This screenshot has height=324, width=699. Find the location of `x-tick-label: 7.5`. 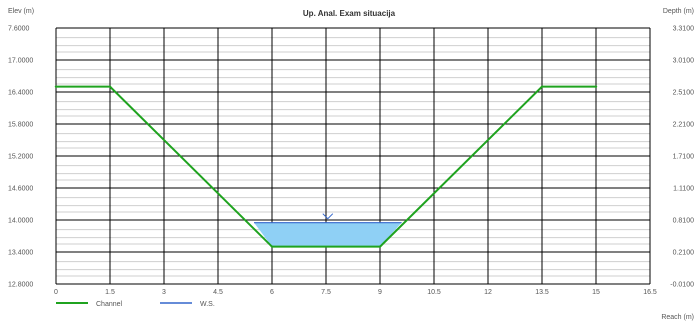

x-tick-label: 7.5 is located at coordinates (326, 292).